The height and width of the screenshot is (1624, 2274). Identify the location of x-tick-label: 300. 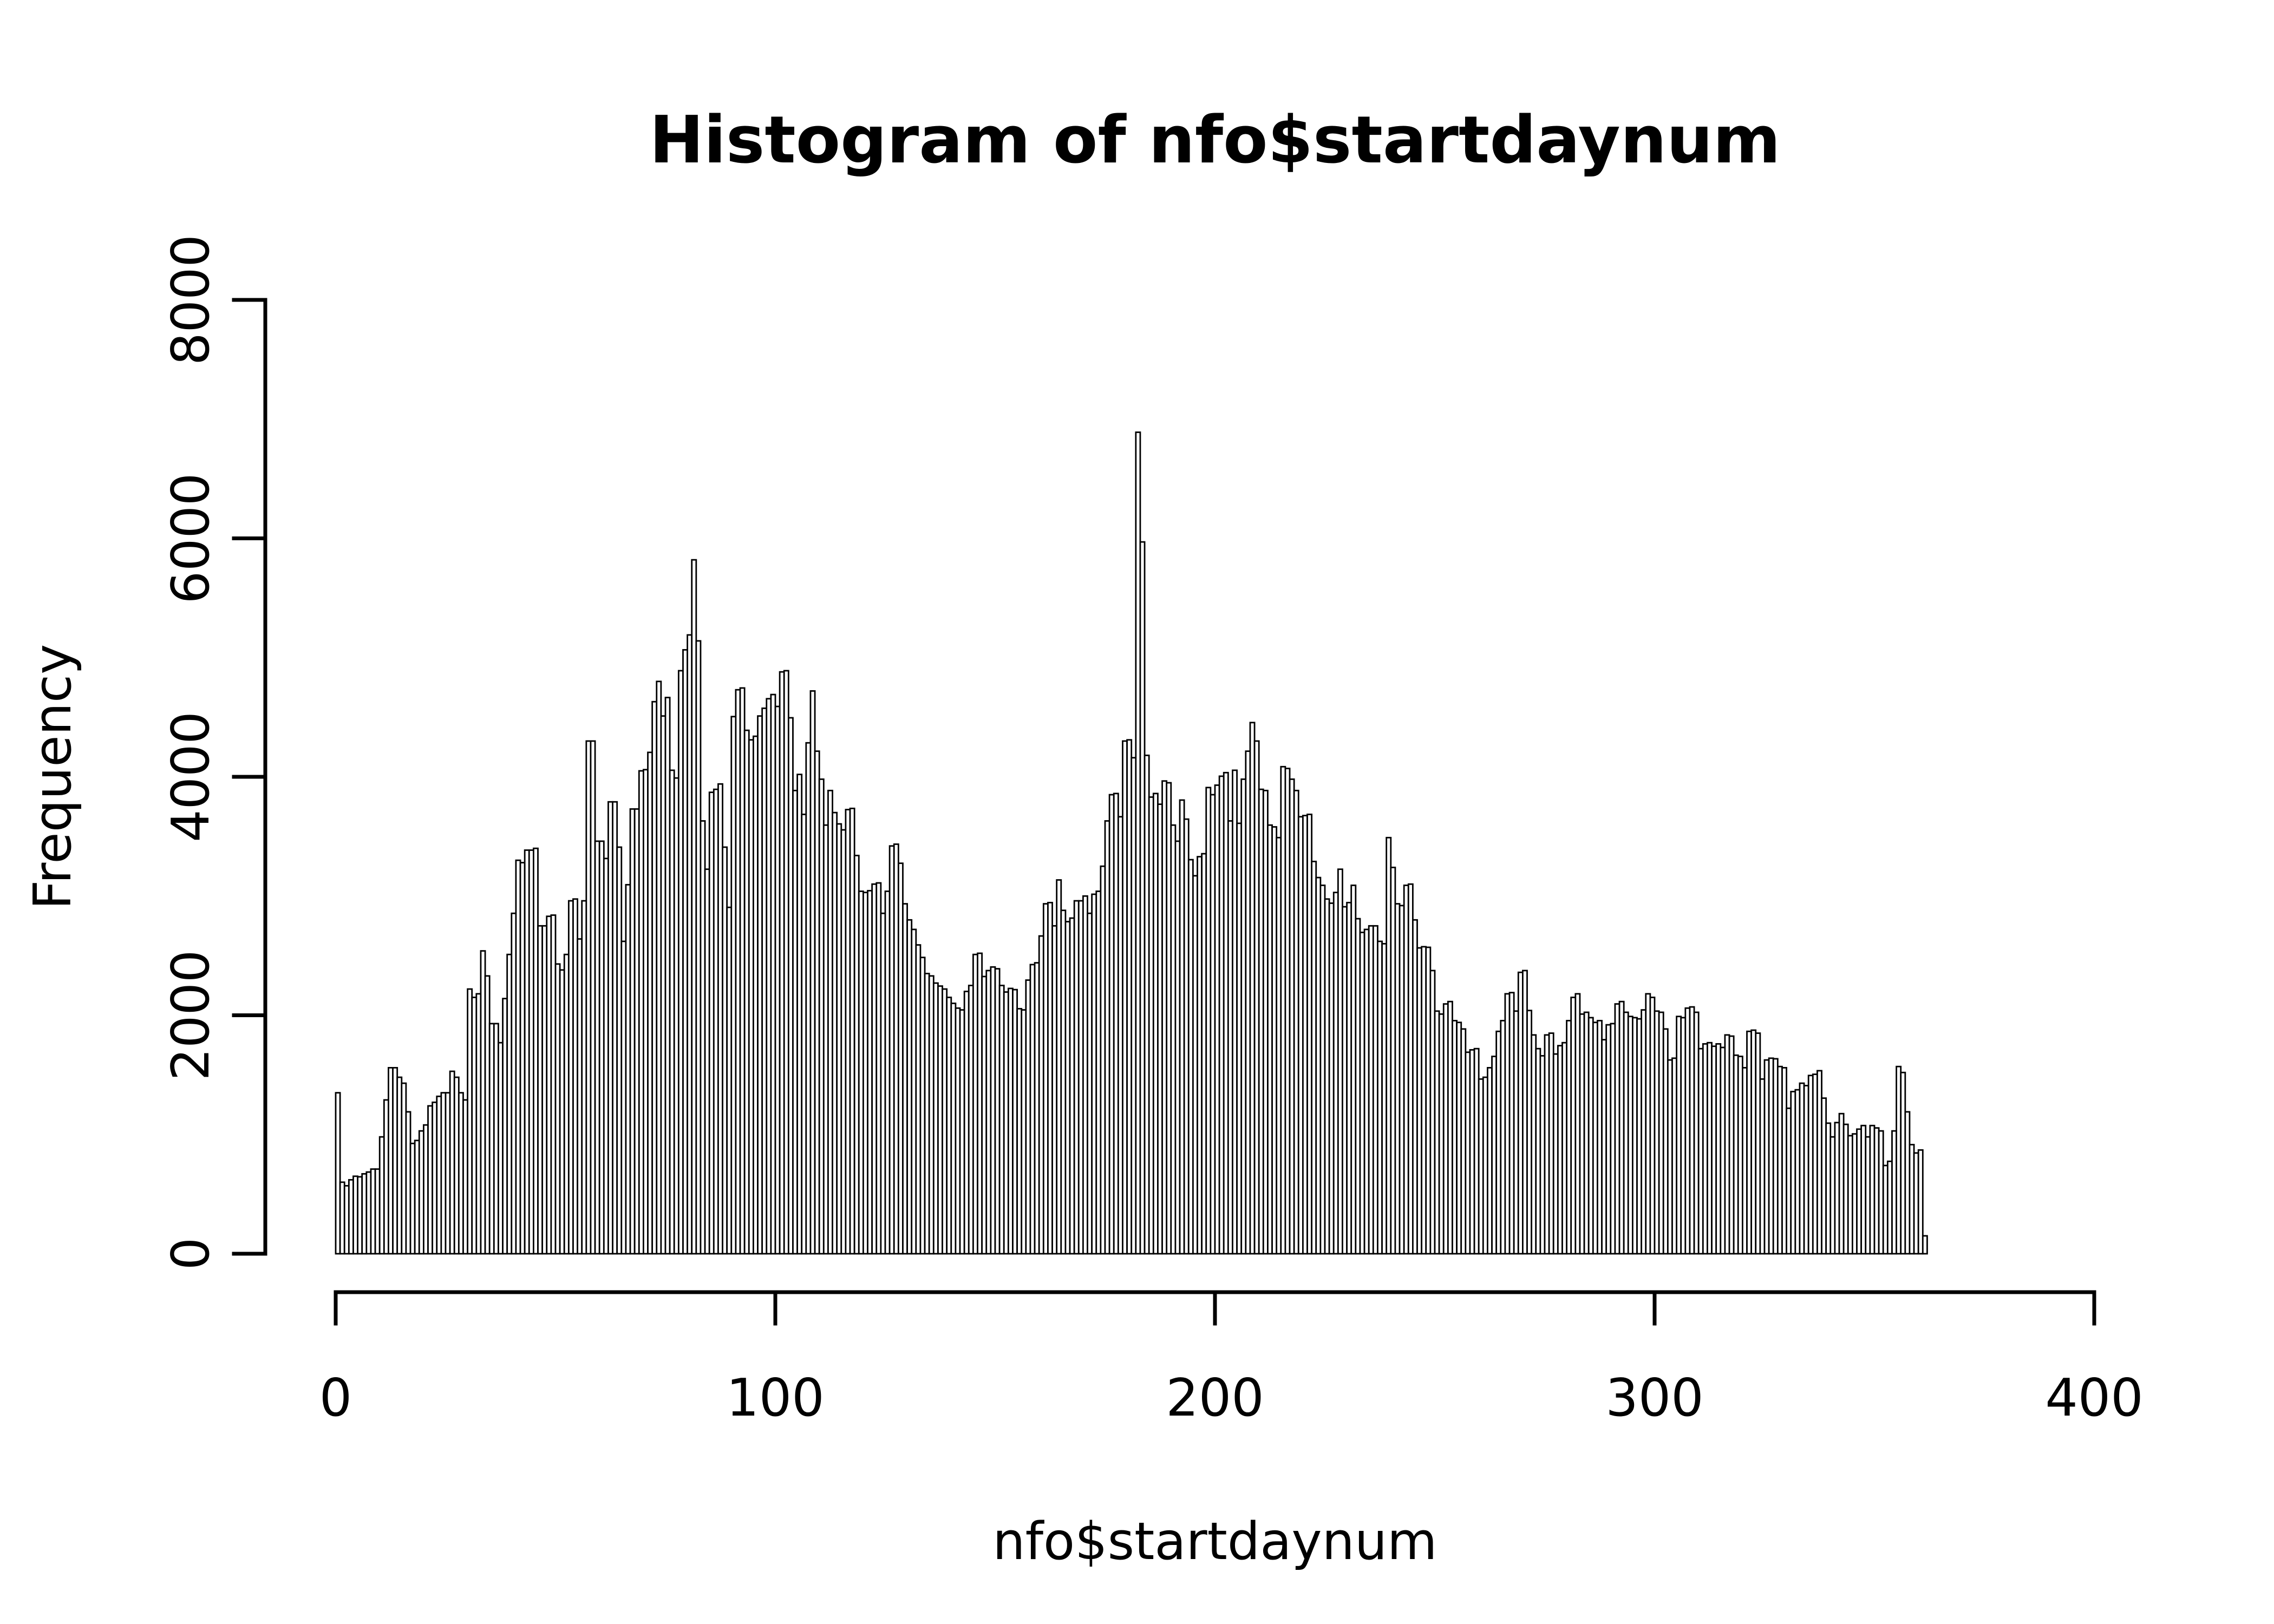
(1654, 1398).